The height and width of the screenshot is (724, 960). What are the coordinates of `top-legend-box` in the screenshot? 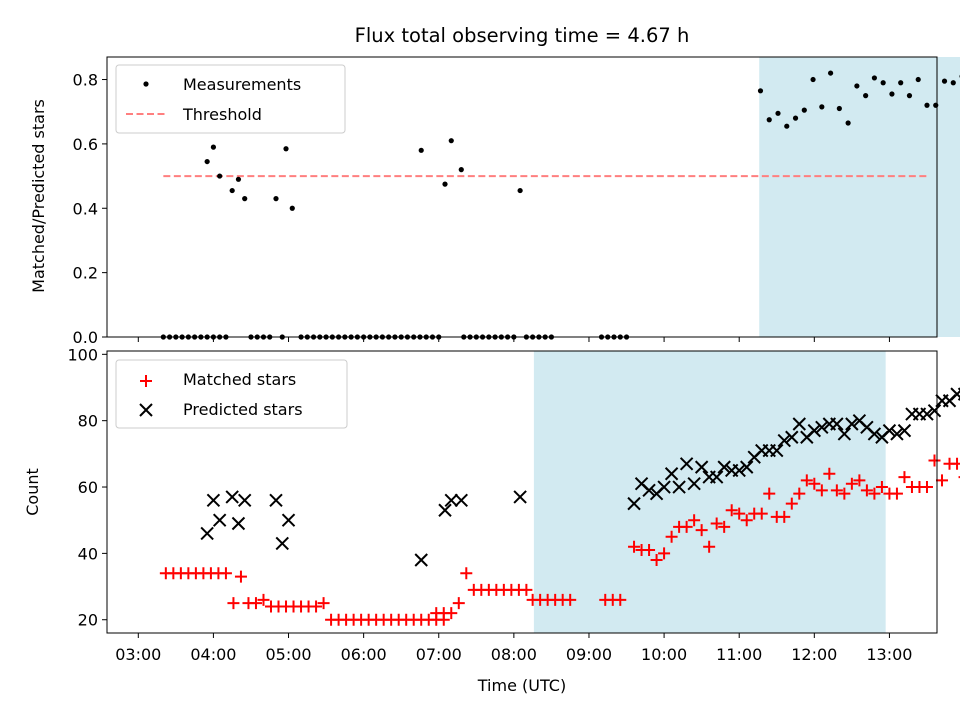 It's located at (230, 99).